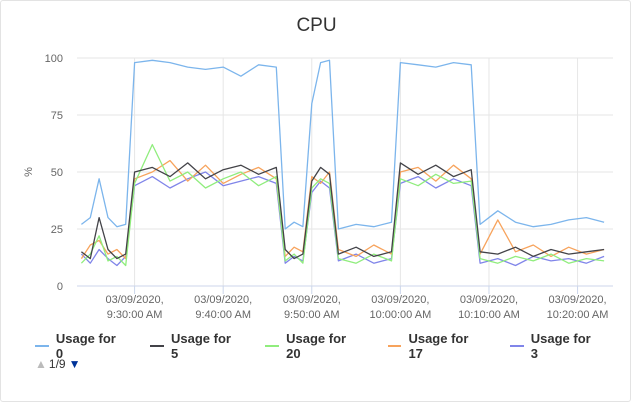  Describe the element at coordinates (201, 346) in the screenshot. I see `legend-label: Usage for 5` at that location.